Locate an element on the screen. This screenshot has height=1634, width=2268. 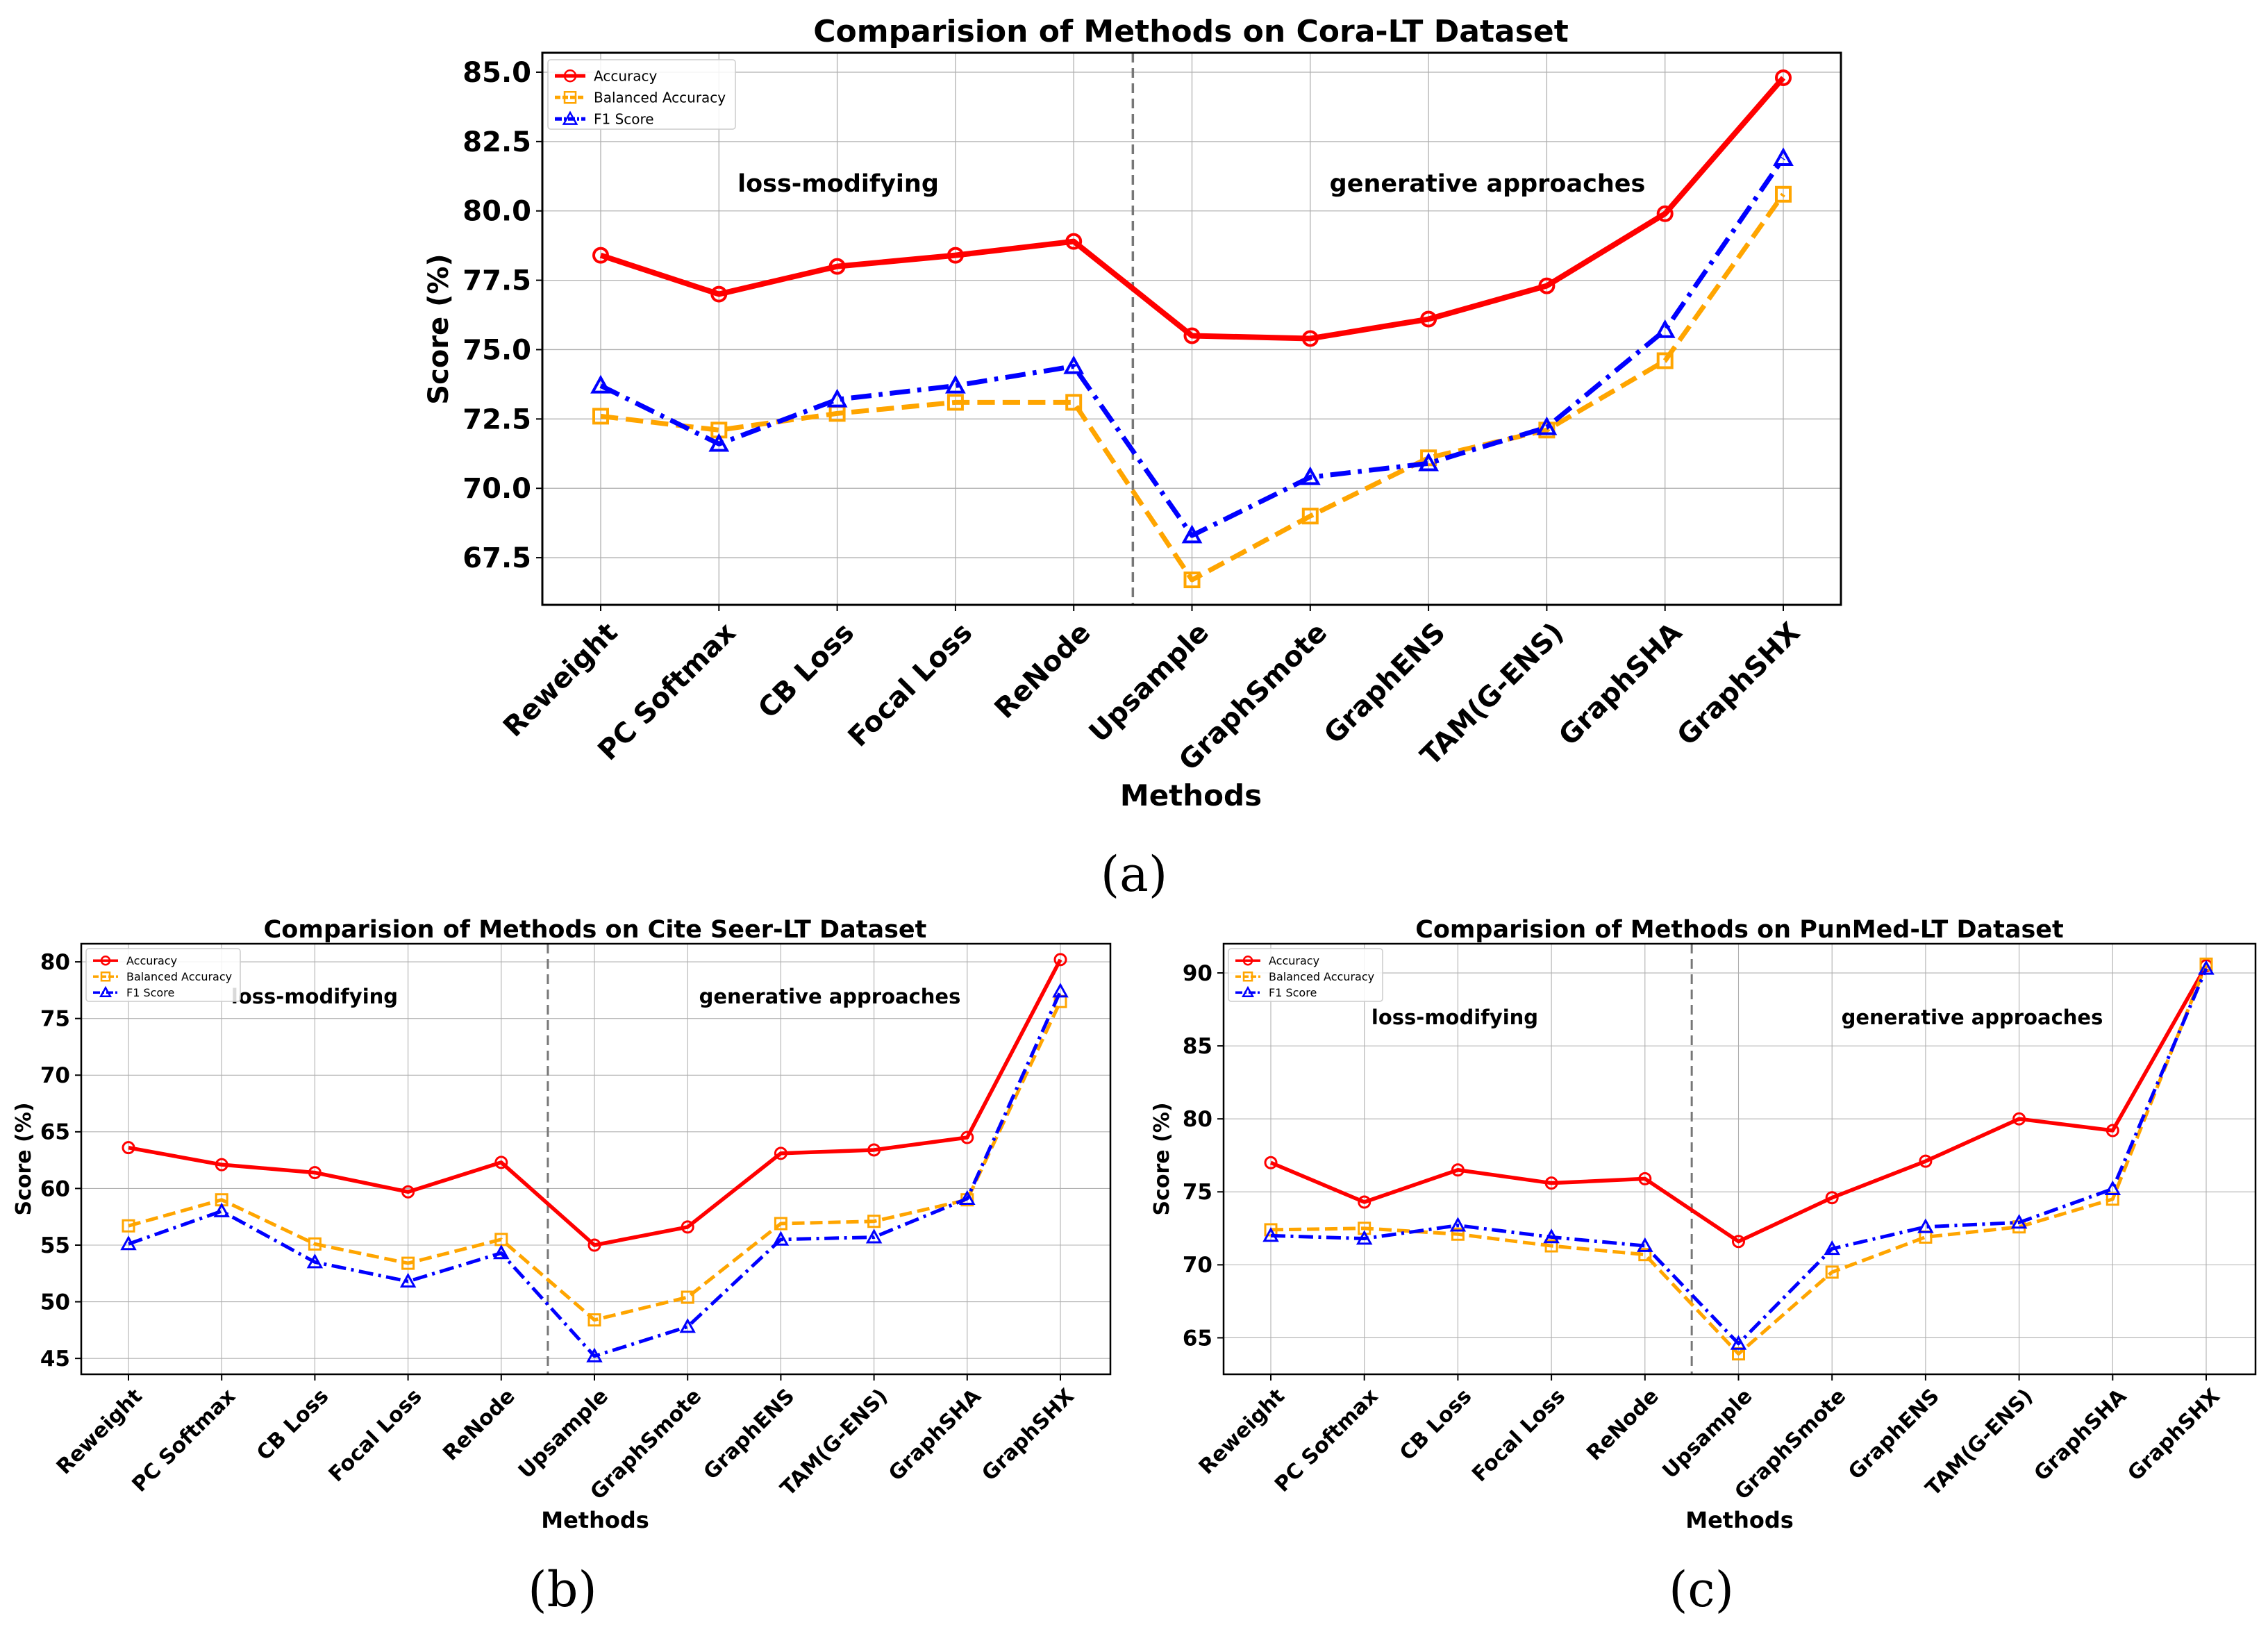
panel-b-legend: Accuracy Balanced Accuracy F1 Score is located at coordinates (163, 975).